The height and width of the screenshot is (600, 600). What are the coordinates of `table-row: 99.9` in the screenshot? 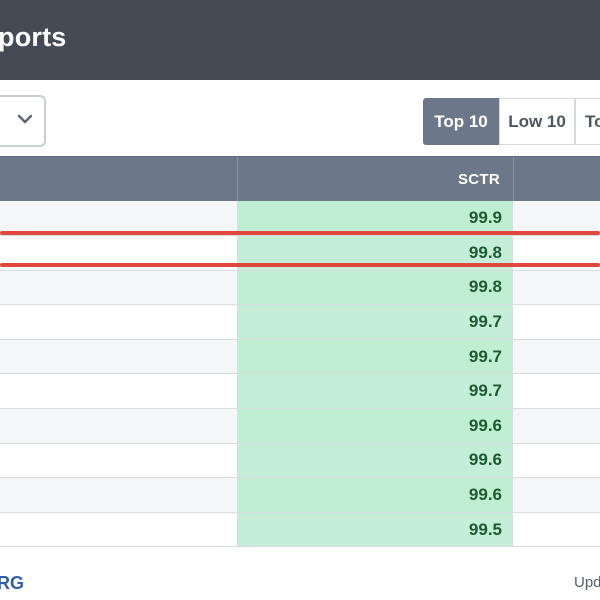 It's located at (300, 218).